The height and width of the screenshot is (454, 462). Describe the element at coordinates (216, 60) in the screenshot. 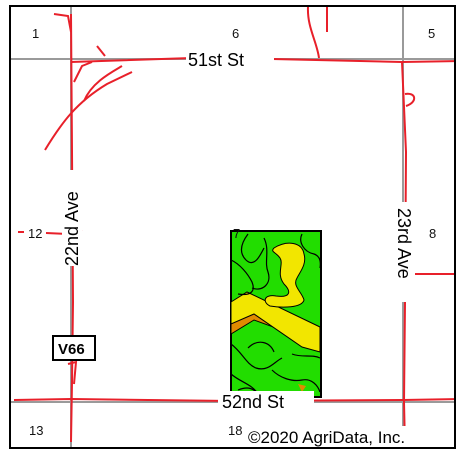

I see `street-label-51st: 51st St` at that location.